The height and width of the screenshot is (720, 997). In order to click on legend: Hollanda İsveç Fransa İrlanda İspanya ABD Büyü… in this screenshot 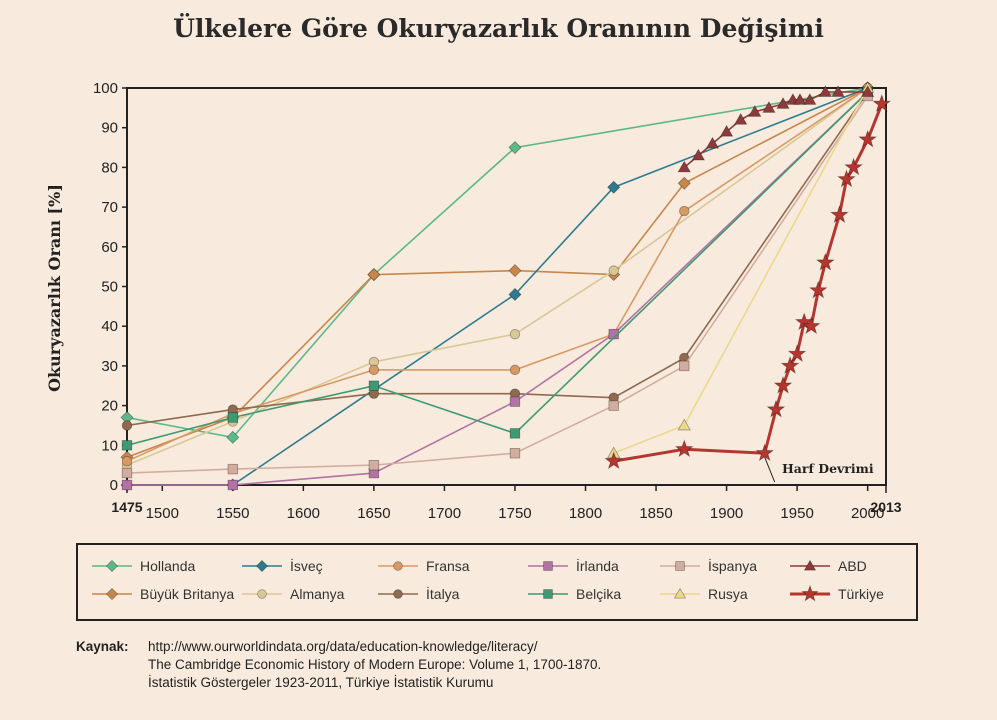, I will do `click(497, 582)`.